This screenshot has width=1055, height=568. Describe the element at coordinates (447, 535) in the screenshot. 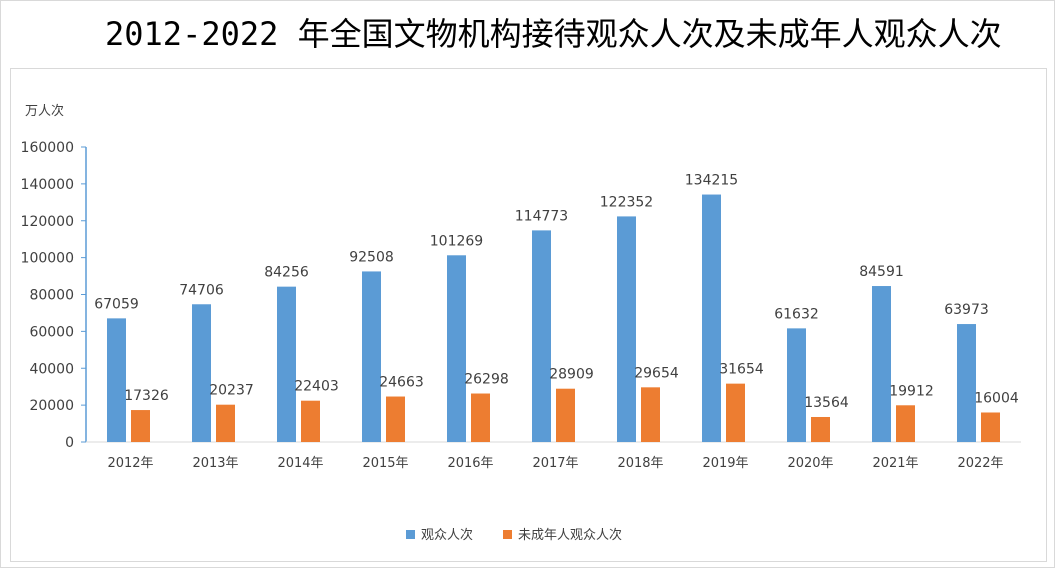

I see `legend-label: 观众人次` at that location.